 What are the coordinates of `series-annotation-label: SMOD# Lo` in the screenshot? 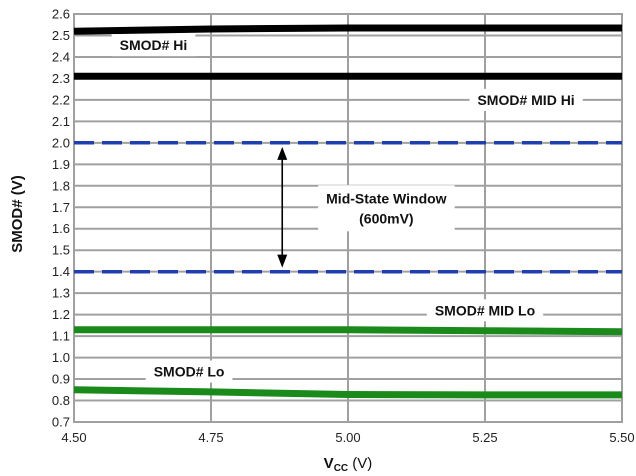 It's located at (189, 372).